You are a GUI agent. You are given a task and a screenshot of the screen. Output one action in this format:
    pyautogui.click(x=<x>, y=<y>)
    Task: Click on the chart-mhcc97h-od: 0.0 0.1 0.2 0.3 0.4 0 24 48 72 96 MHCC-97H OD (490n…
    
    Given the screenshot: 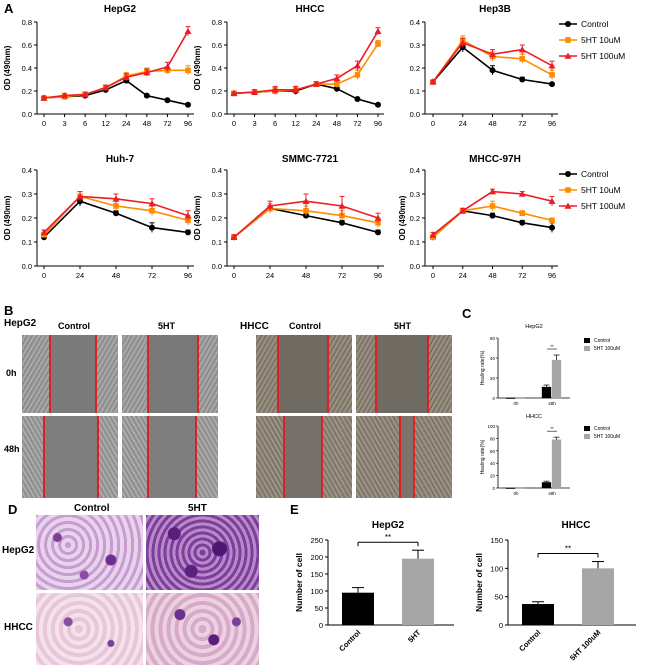 What is the action you would take?
    pyautogui.click(x=478, y=217)
    